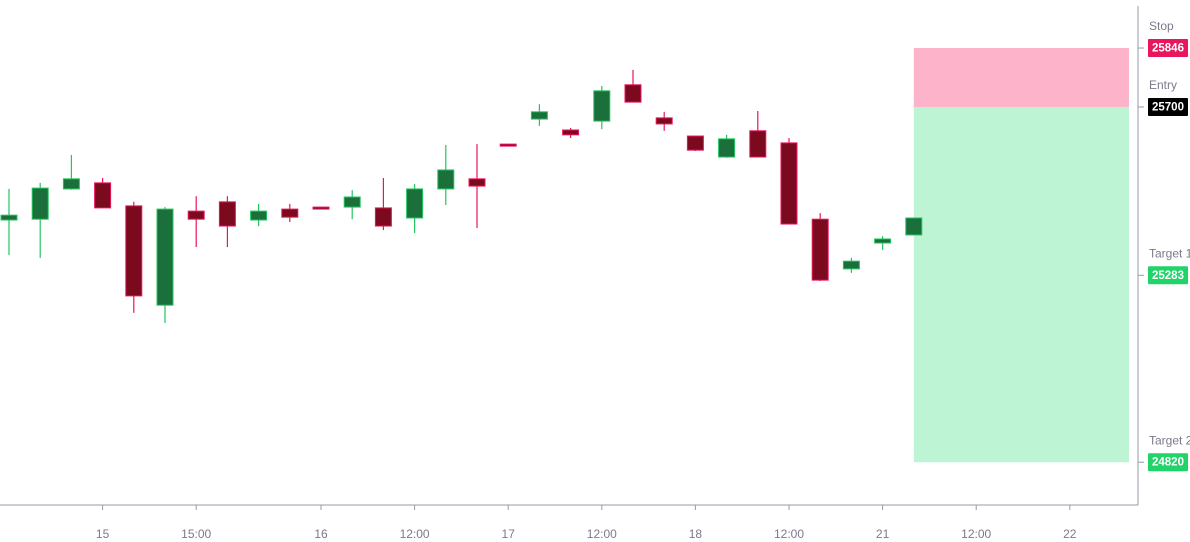 The height and width of the screenshot is (542, 1190). What do you see at coordinates (1169, 253) in the screenshot?
I see `level-name: Target 1` at bounding box center [1169, 253].